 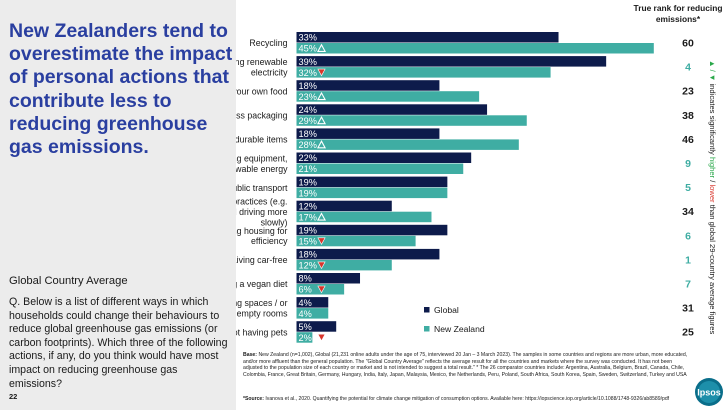 I want to click on category-label: Recycling, so click(x=268, y=43).